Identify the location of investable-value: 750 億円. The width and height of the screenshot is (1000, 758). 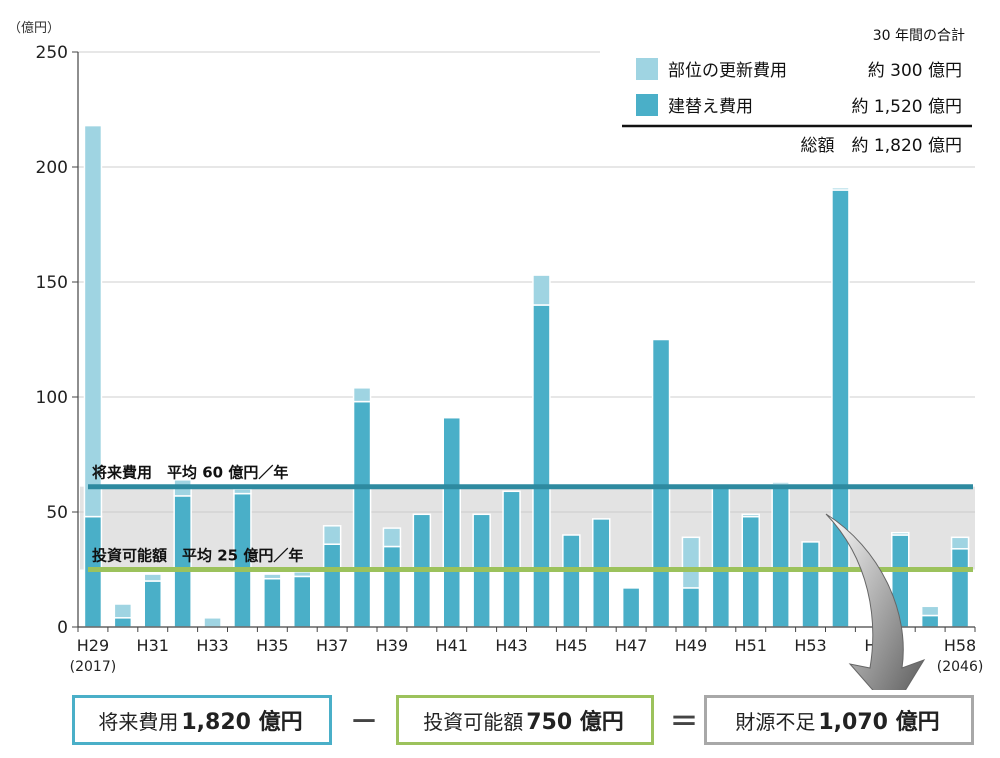
(575, 722).